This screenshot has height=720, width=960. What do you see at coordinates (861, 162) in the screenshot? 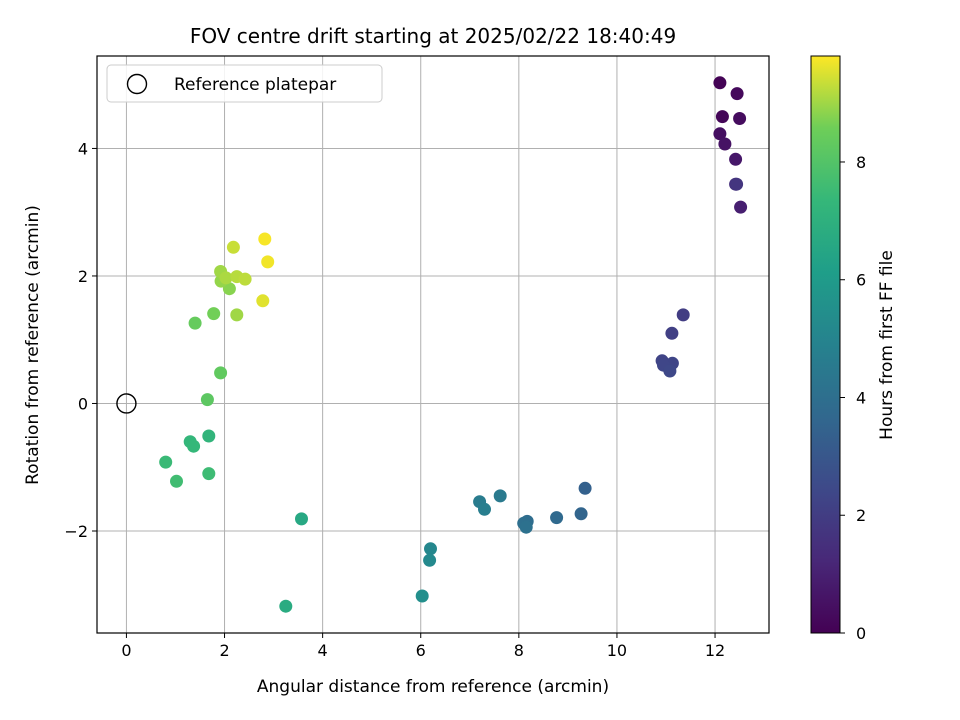
I see `colorbar-tick-label: 8` at bounding box center [861, 162].